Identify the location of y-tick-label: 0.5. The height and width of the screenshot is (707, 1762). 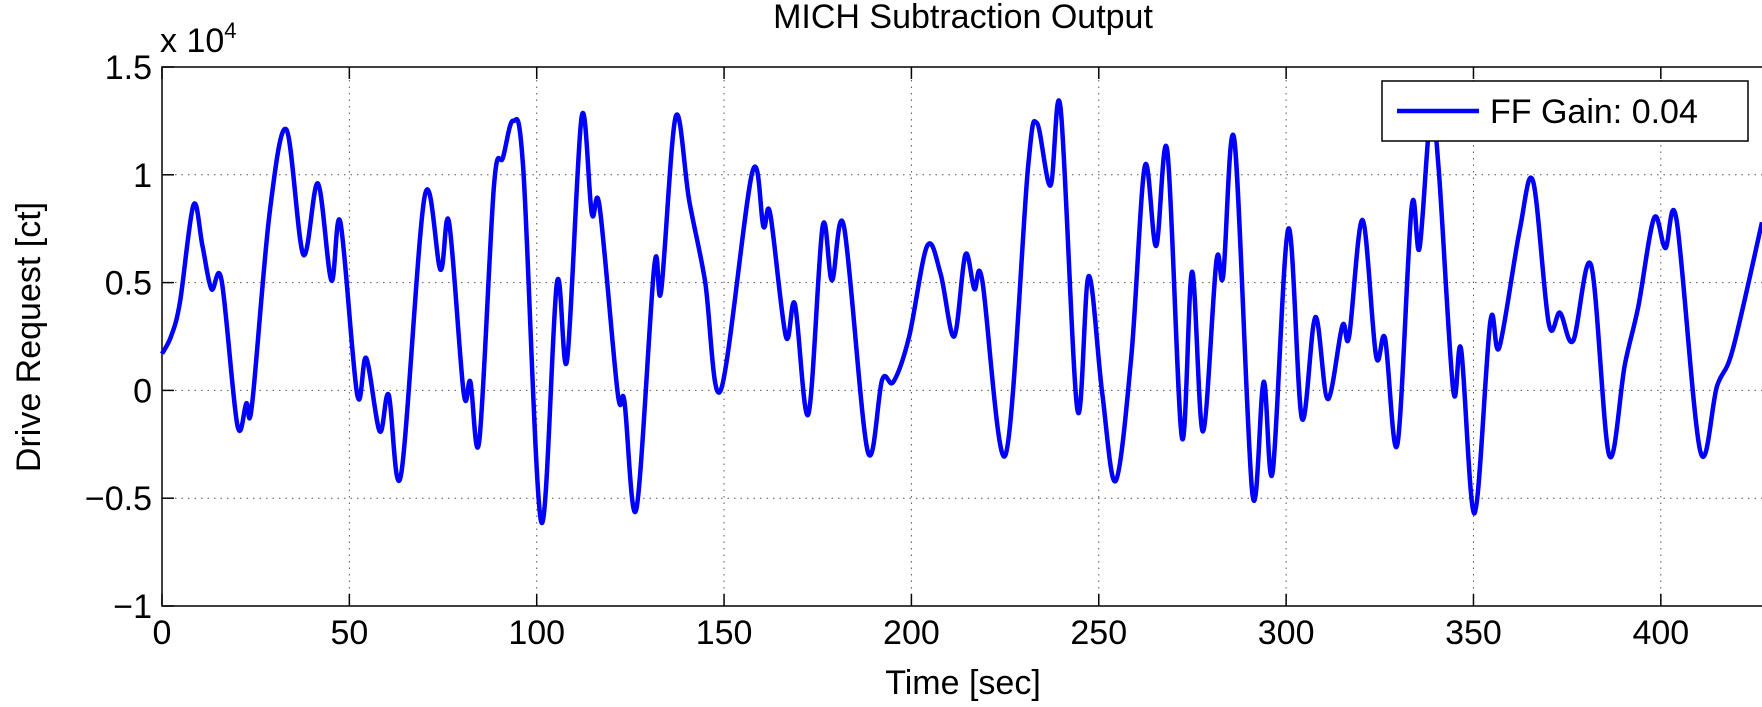
(128, 284).